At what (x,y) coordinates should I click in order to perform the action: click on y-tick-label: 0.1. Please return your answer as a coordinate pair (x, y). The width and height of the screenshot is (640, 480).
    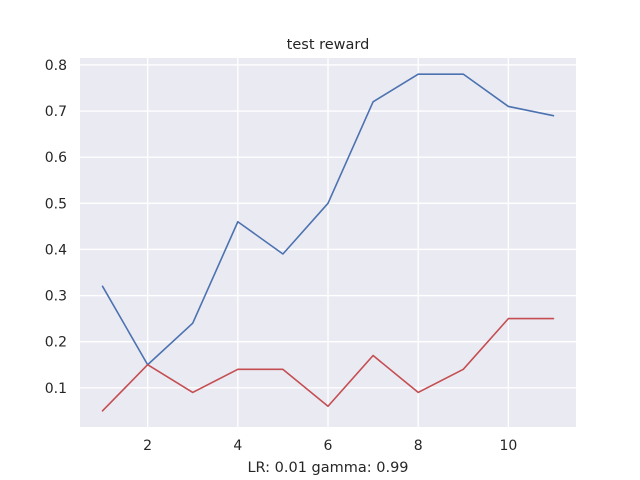
    Looking at the image, I should click on (56, 389).